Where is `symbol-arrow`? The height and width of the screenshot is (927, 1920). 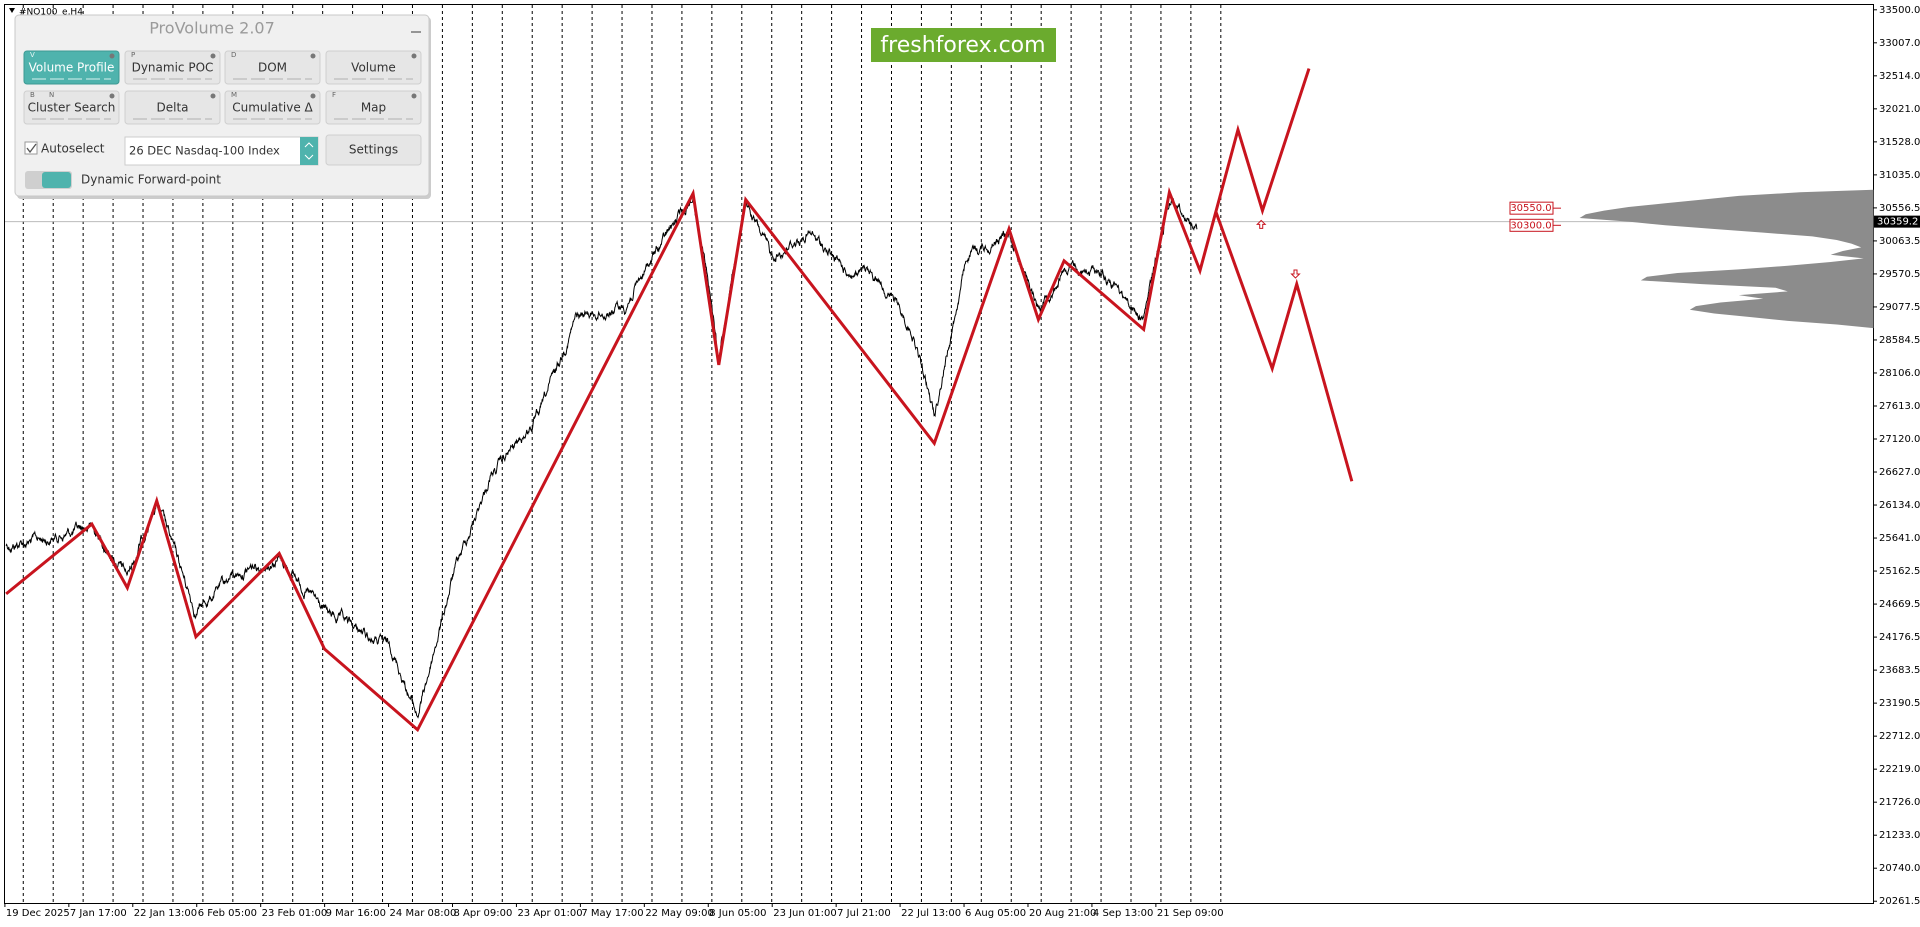
symbol-arrow is located at coordinates (12, 10).